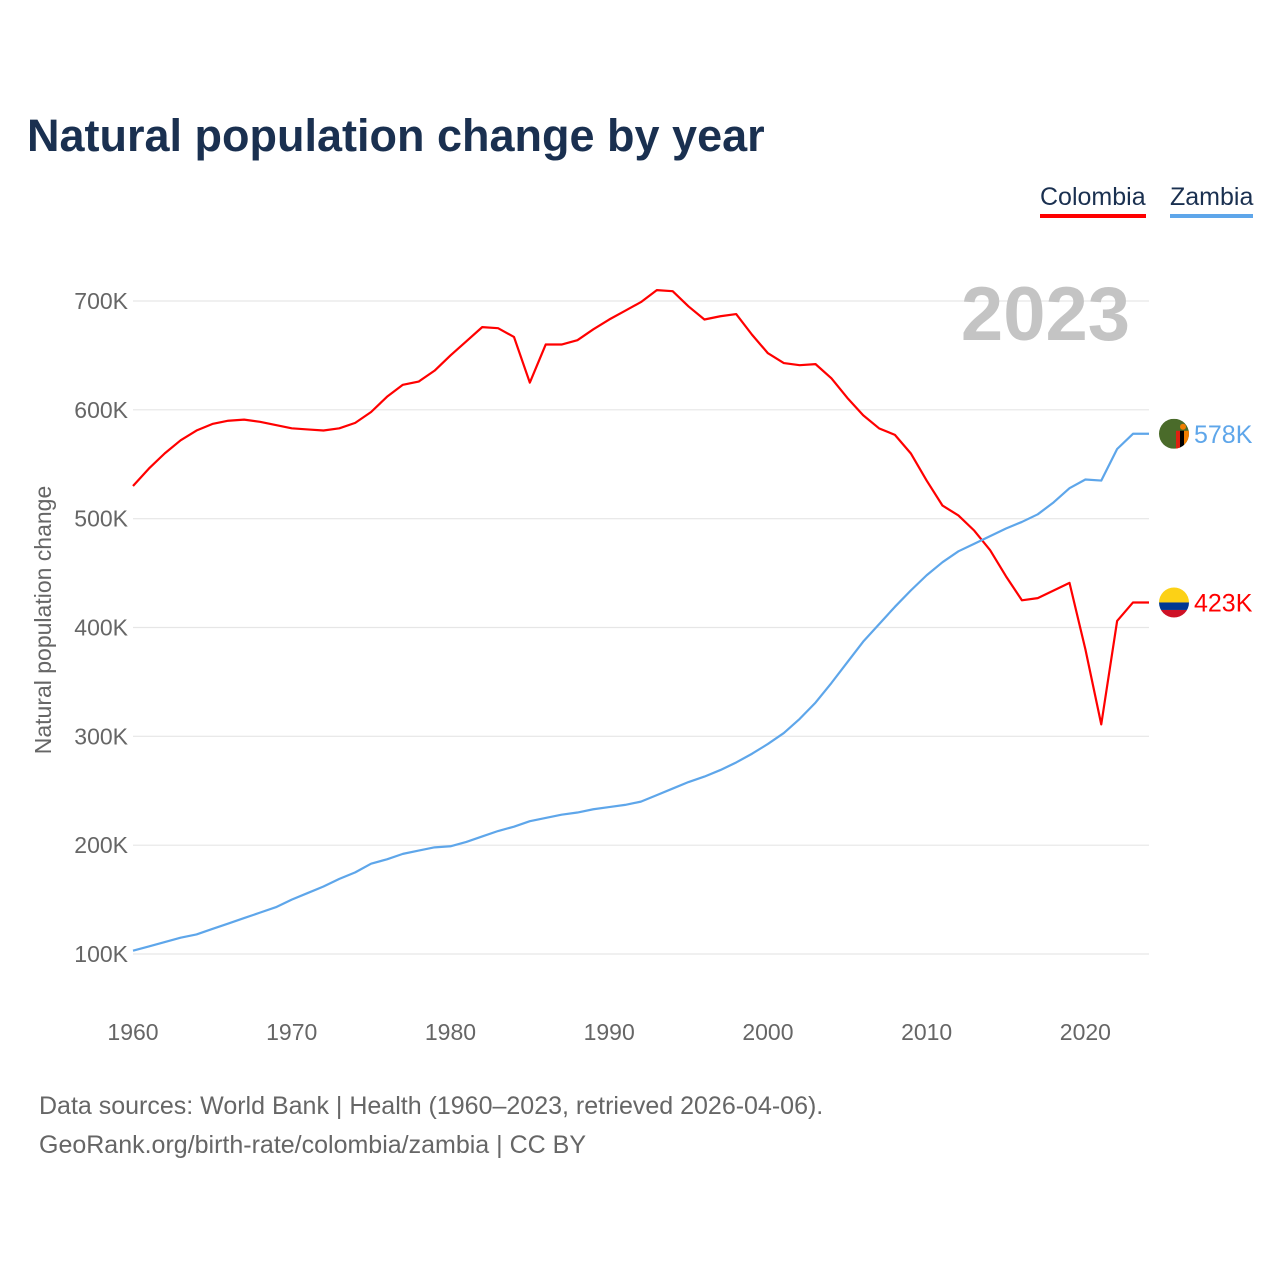 The image size is (1280, 1280). What do you see at coordinates (1212, 200) in the screenshot?
I see `legend-zambia: Zambia` at bounding box center [1212, 200].